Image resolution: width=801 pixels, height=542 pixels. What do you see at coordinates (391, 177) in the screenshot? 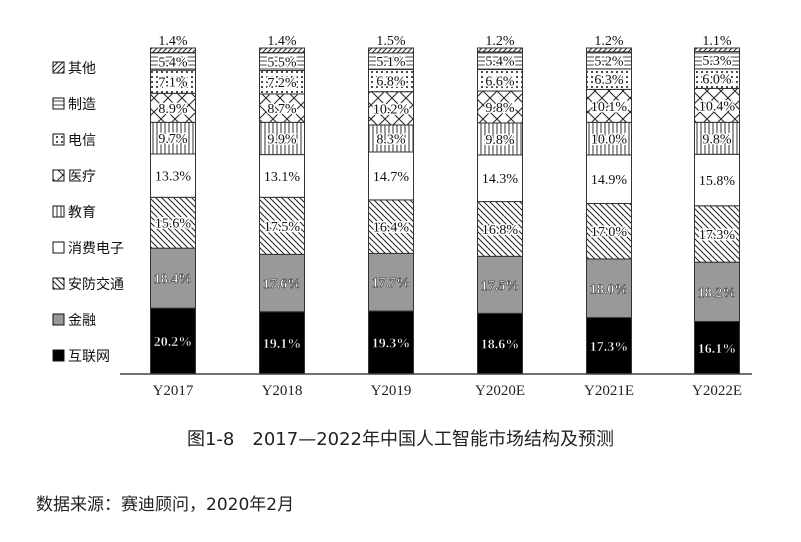
I see `data-label: 14.7%` at bounding box center [391, 177].